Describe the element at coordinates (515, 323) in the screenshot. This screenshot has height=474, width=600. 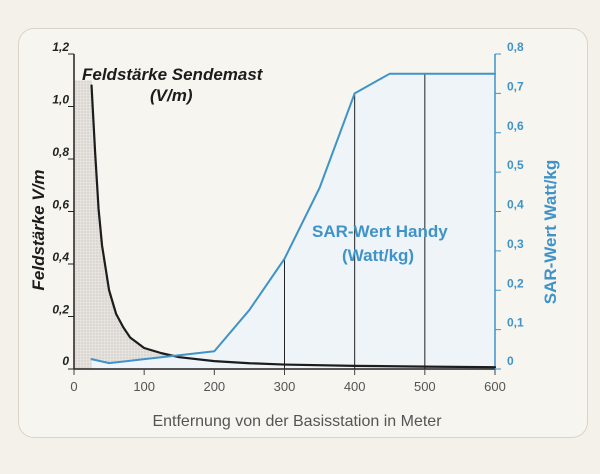
I see `y-right-tick-label-0,1: 0,1` at that location.